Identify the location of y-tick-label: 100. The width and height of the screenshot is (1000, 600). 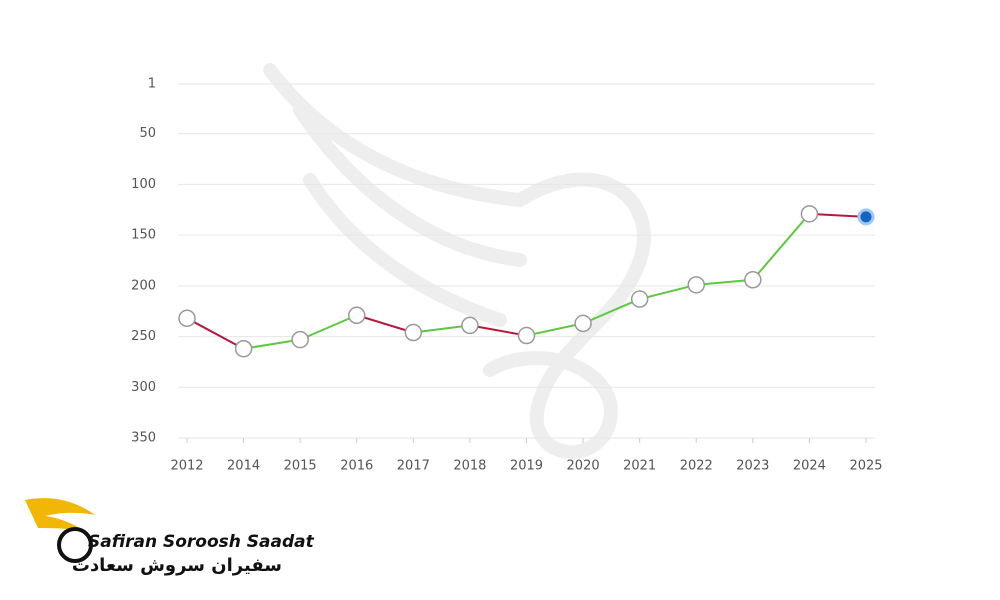
(143, 184).